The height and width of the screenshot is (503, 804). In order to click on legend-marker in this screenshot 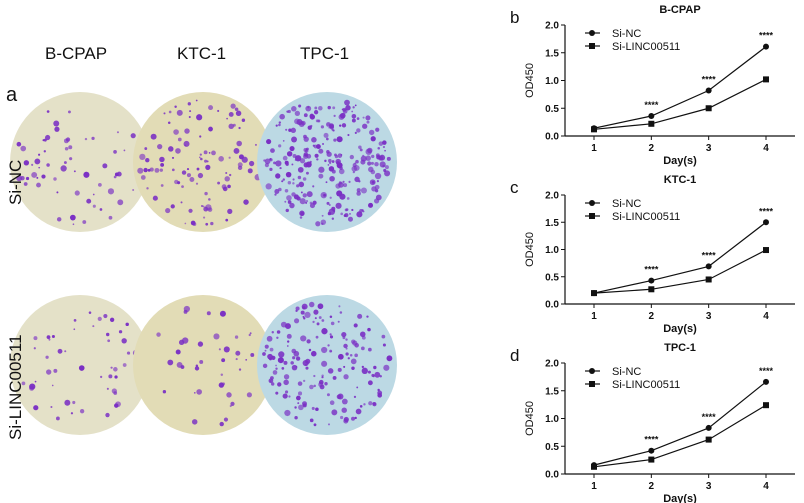, I will do `click(592, 371)`.